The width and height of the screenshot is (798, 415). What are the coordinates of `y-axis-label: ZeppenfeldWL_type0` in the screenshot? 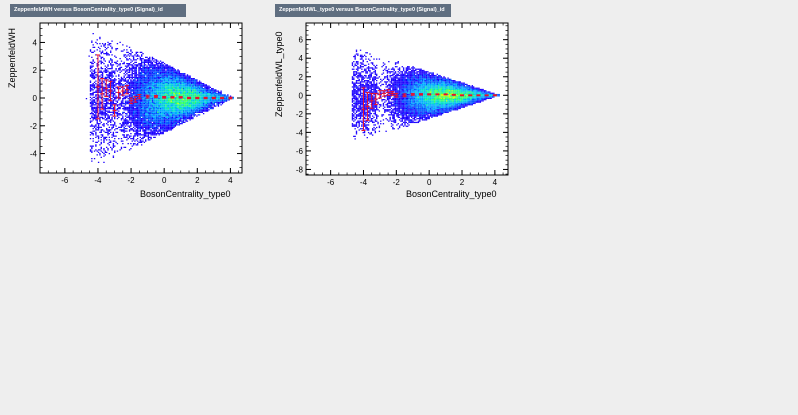 It's located at (279, 74).